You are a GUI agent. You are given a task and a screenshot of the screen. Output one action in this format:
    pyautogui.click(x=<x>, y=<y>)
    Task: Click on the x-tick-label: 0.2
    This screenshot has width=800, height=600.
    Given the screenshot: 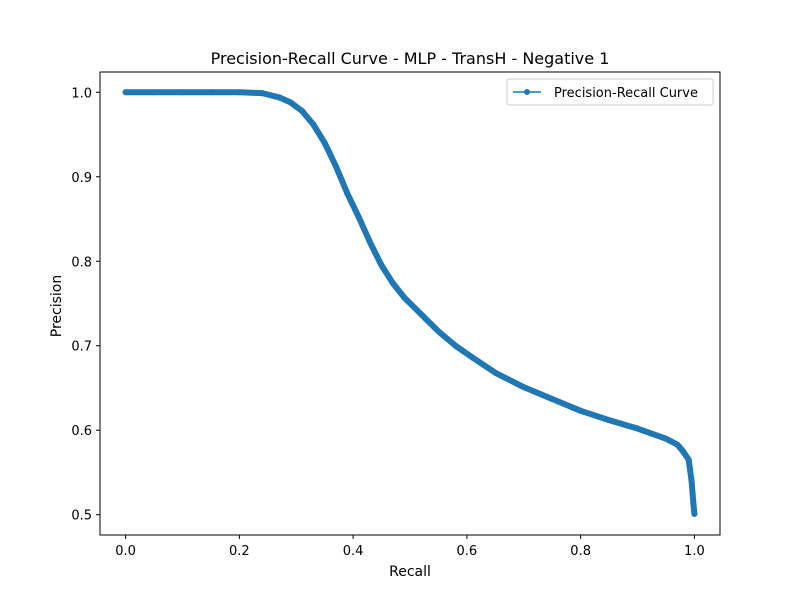 What is the action you would take?
    pyautogui.click(x=239, y=551)
    